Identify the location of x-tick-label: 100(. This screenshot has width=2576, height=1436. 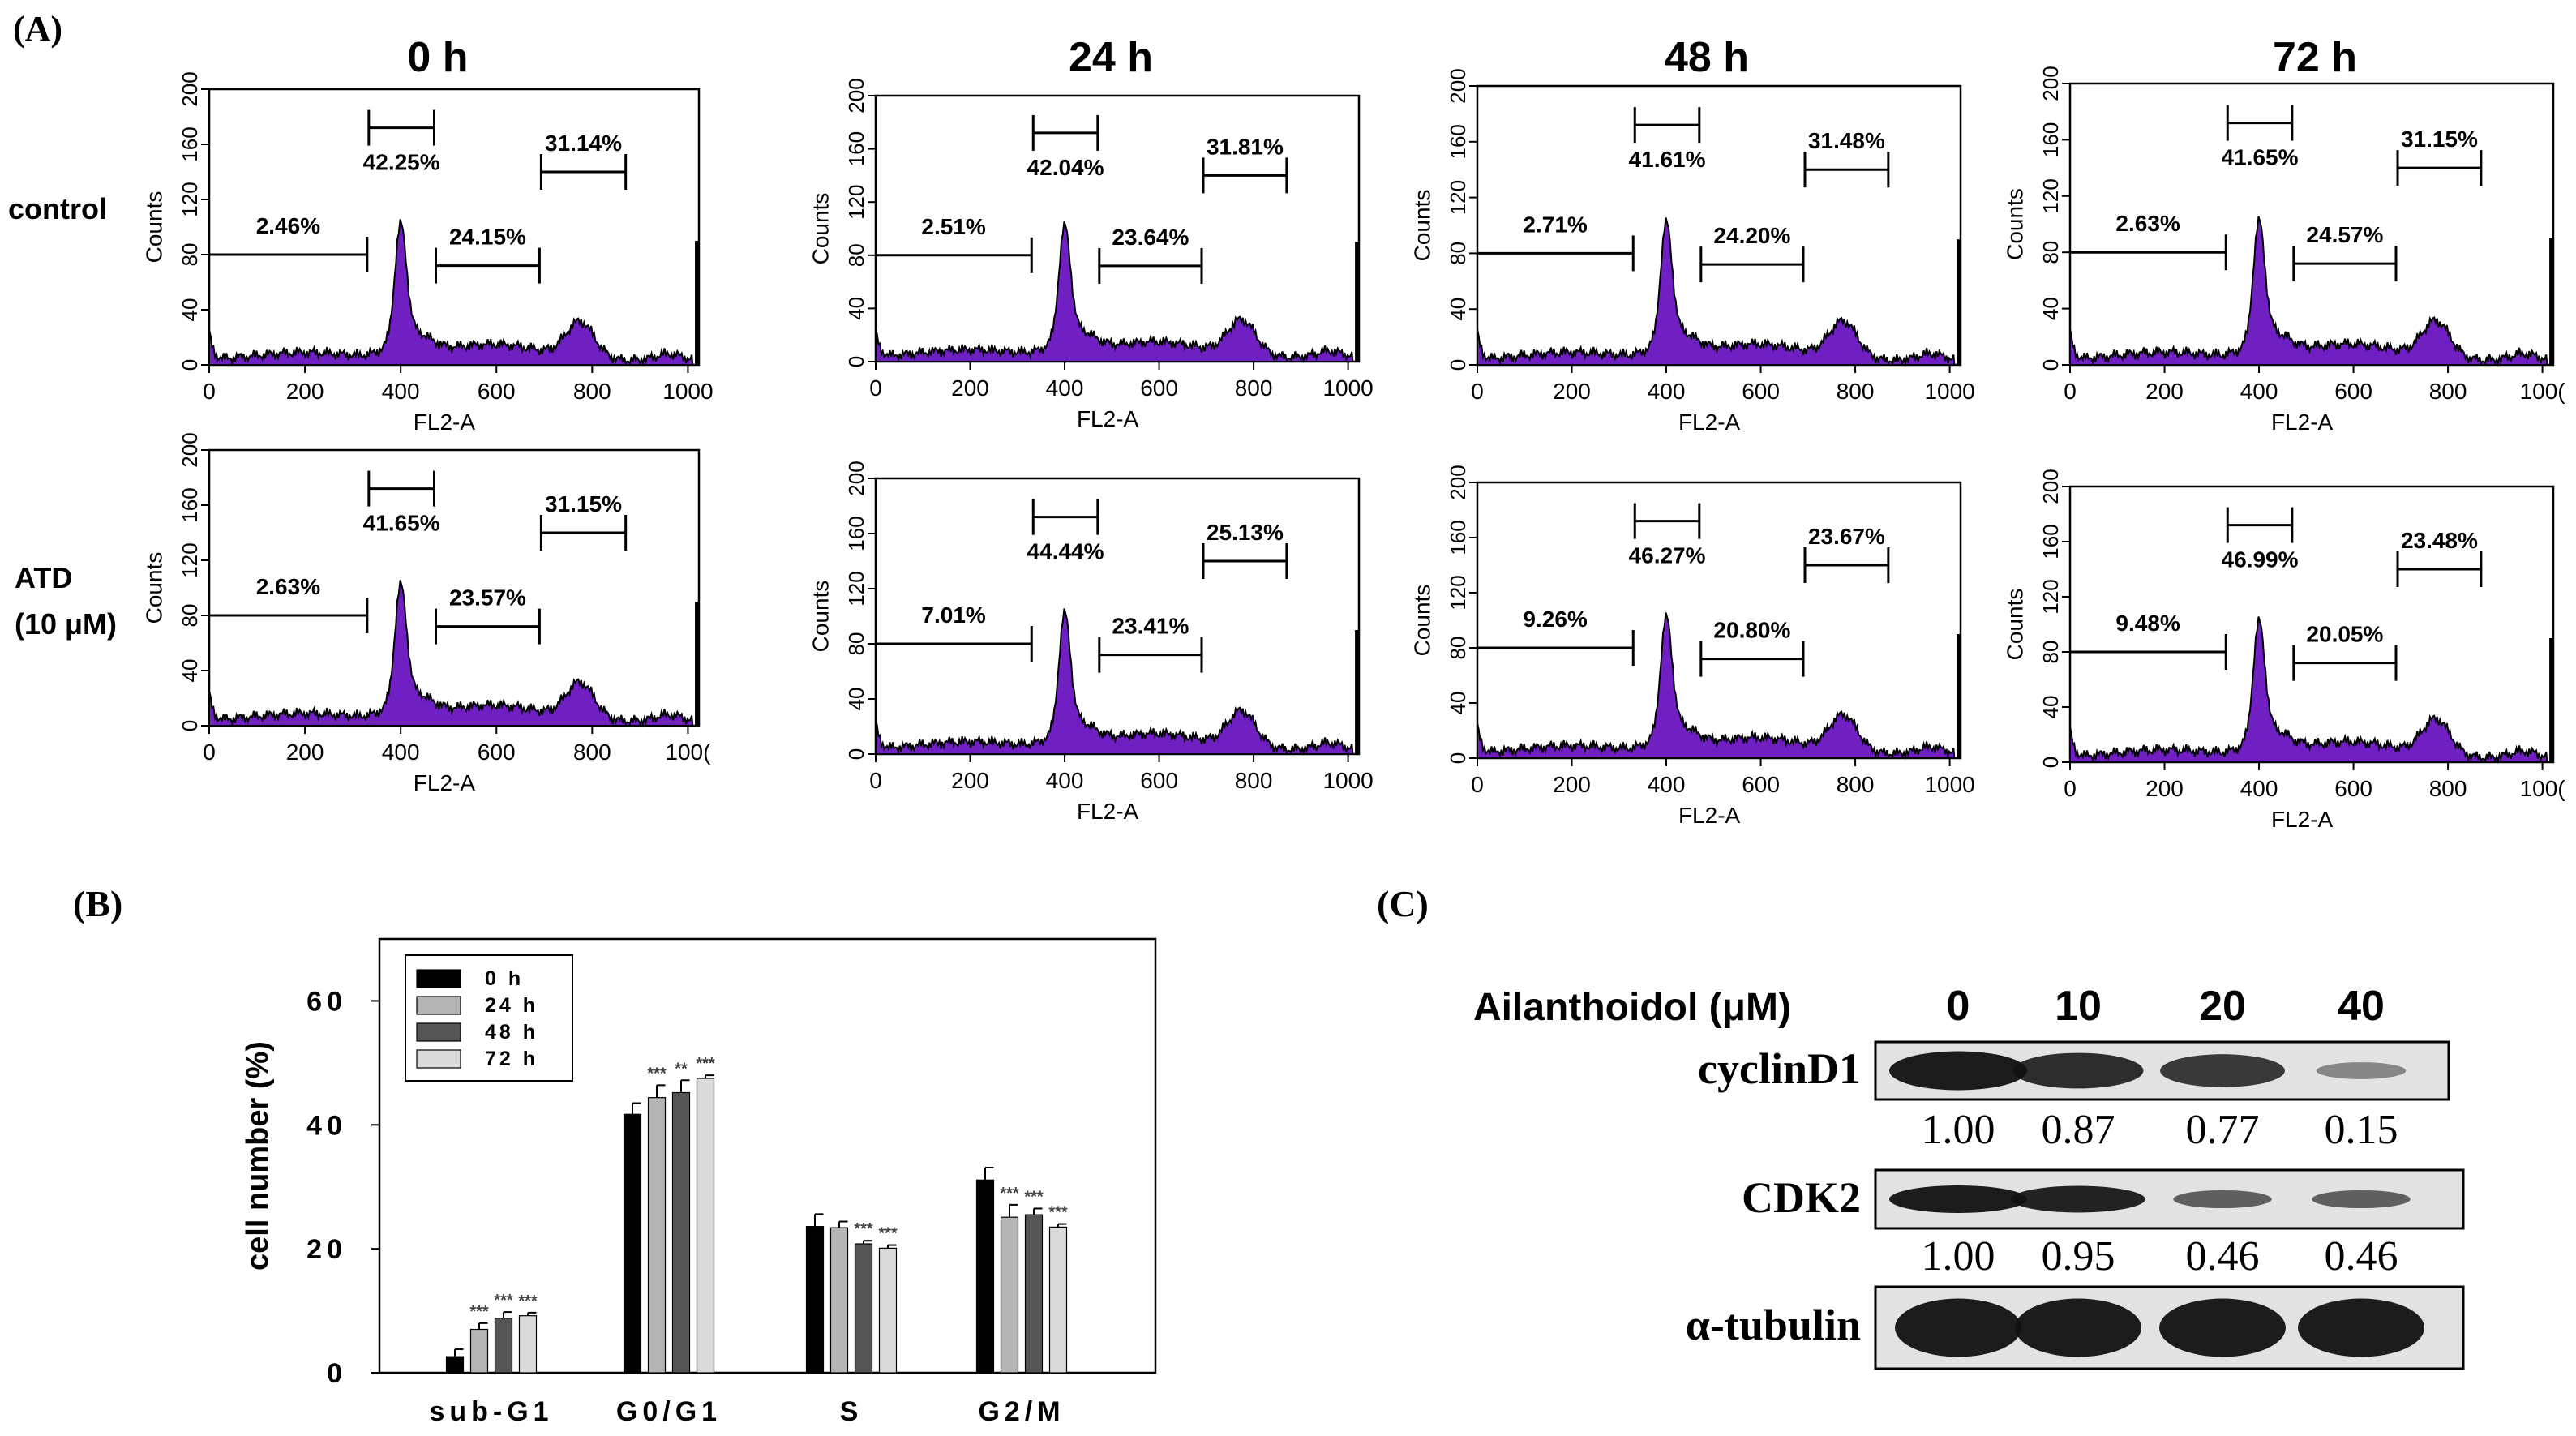
(688, 752).